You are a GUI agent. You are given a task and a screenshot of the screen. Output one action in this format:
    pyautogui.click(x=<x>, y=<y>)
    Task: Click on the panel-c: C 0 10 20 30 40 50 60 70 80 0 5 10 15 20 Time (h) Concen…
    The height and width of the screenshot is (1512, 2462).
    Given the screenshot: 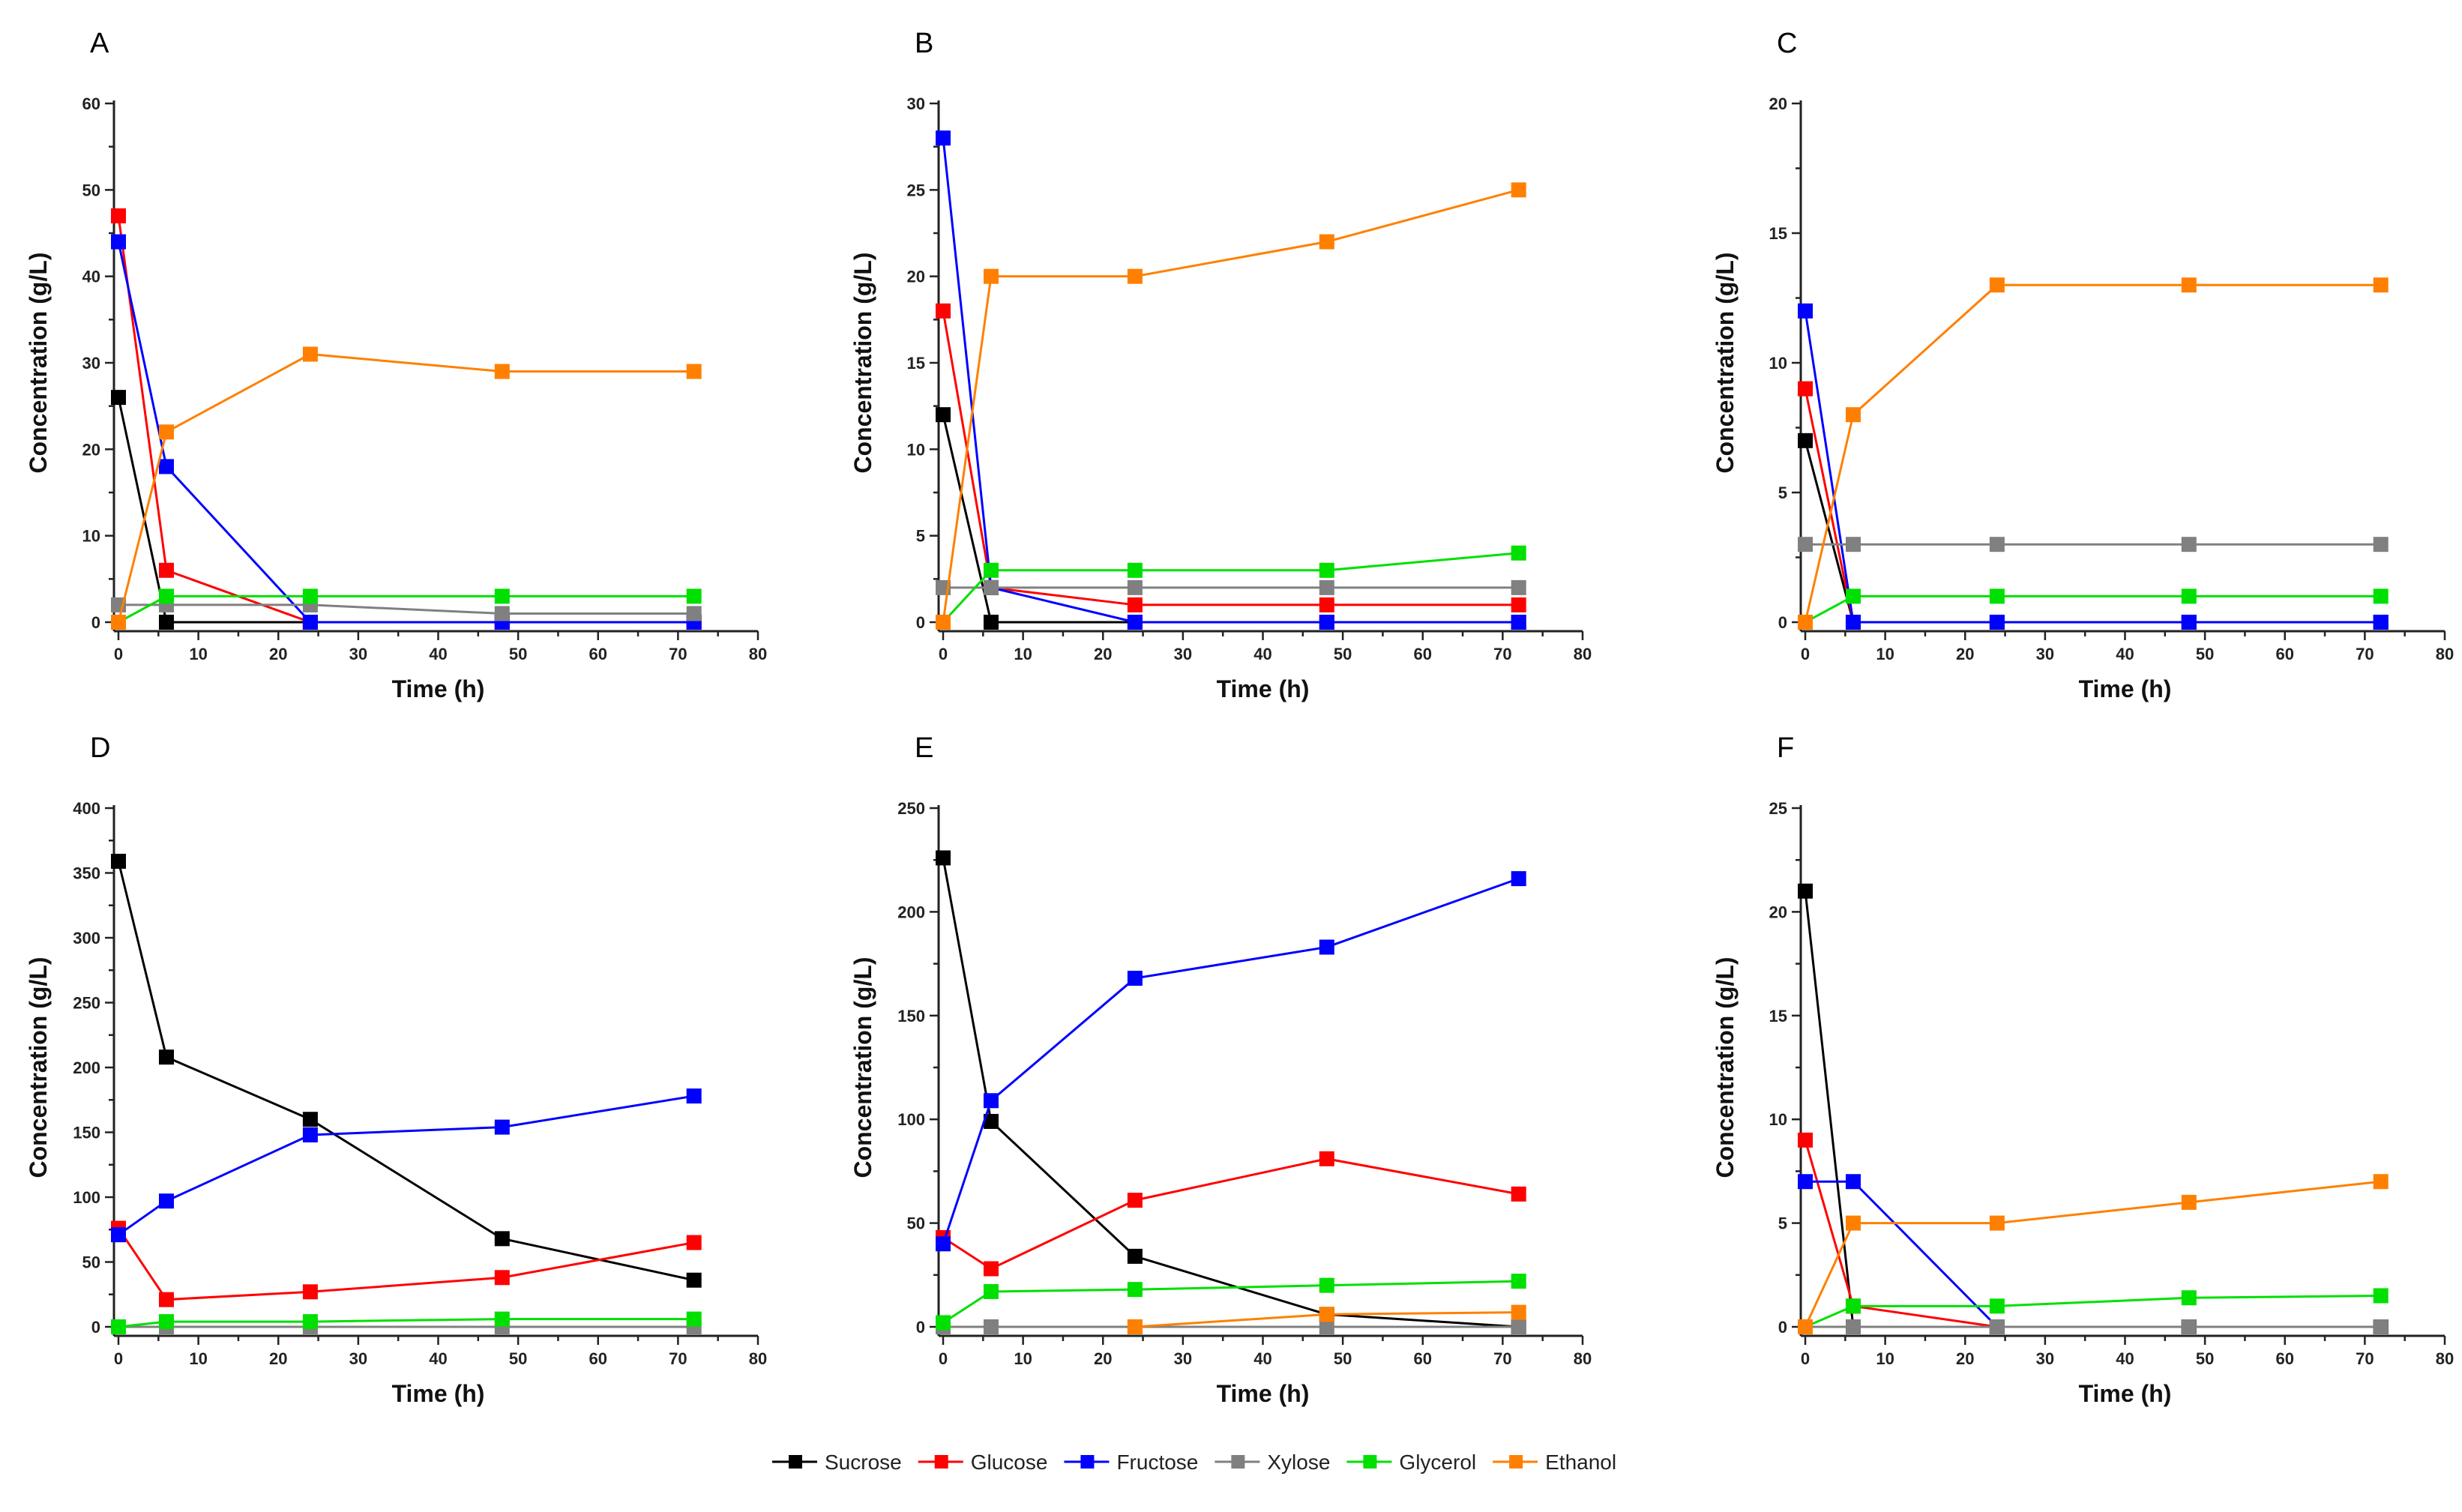 What is the action you would take?
    pyautogui.click(x=2083, y=365)
    